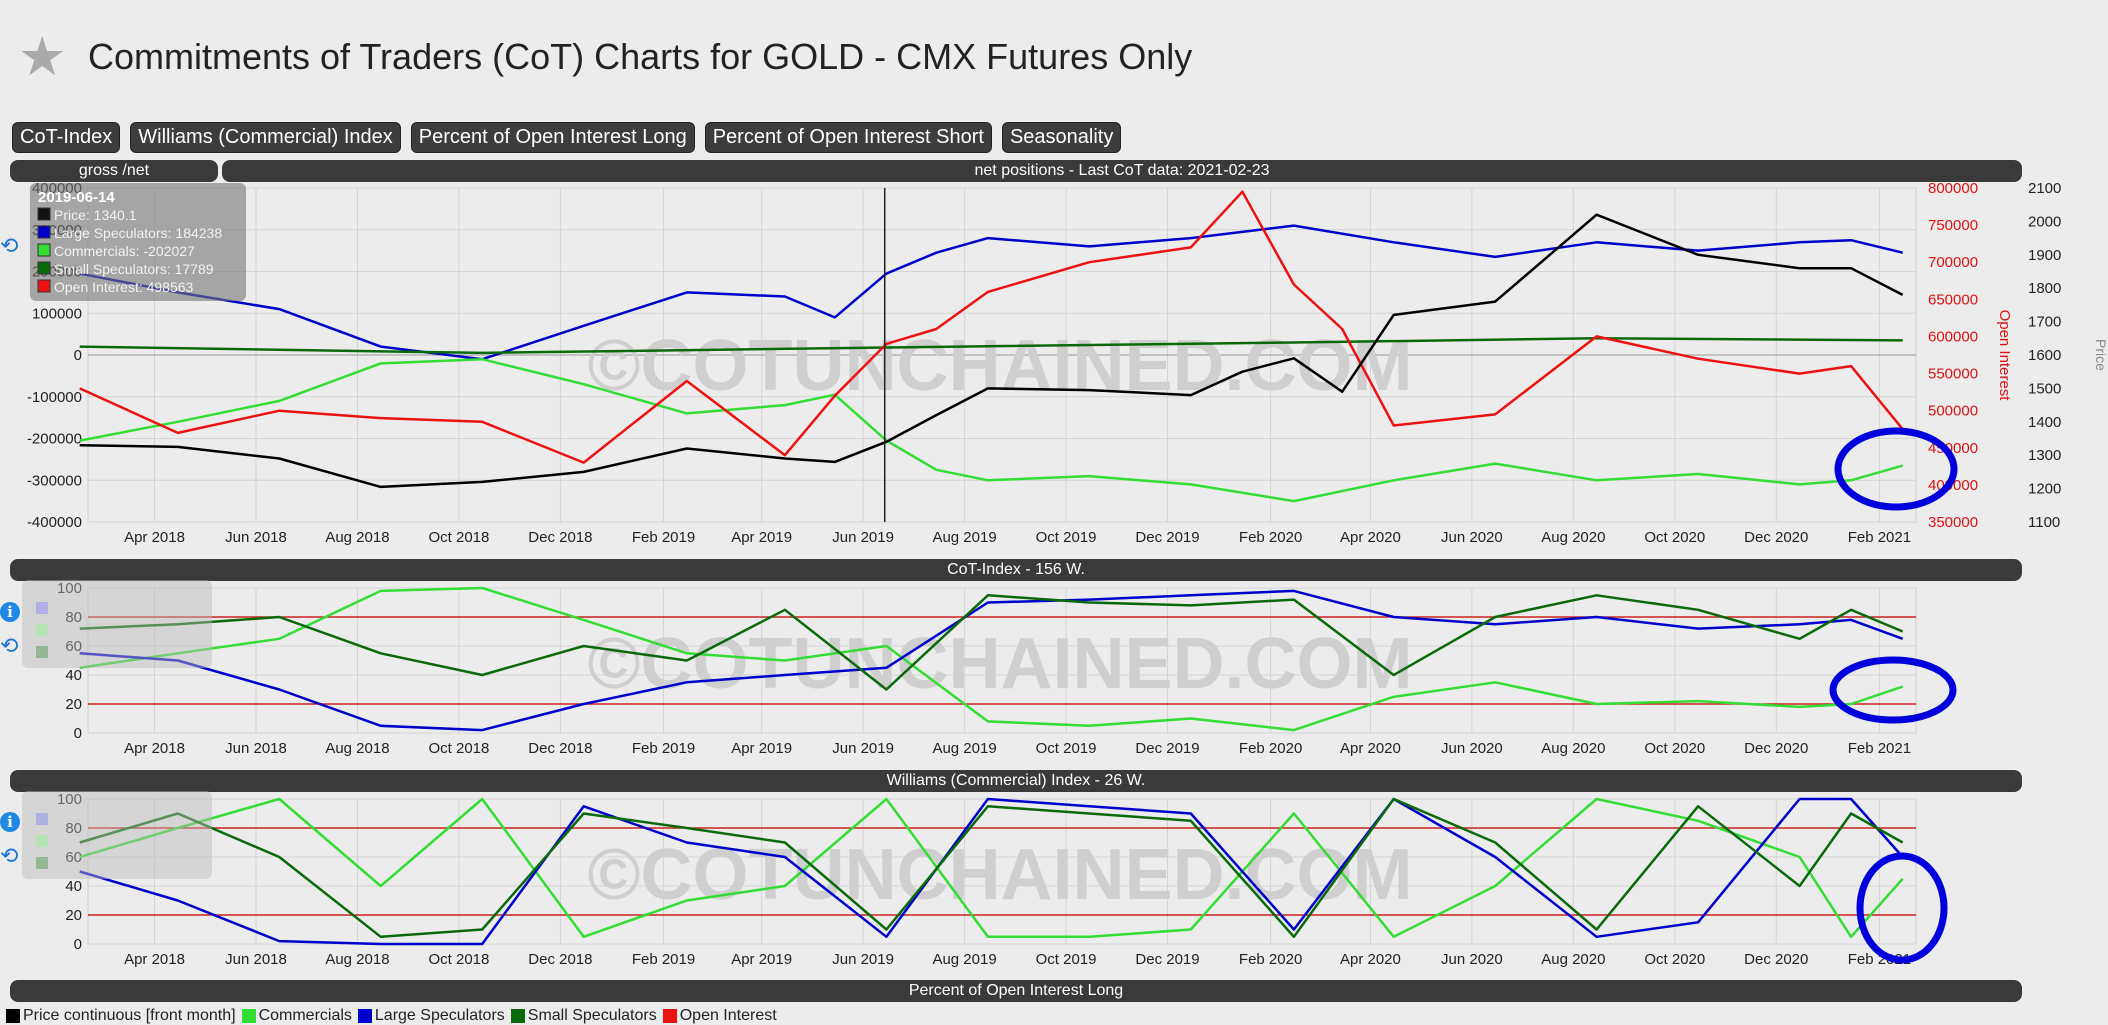 The width and height of the screenshot is (2108, 1025). I want to click on tab-williams-index: Williams (Commercial) Index, so click(265, 137).